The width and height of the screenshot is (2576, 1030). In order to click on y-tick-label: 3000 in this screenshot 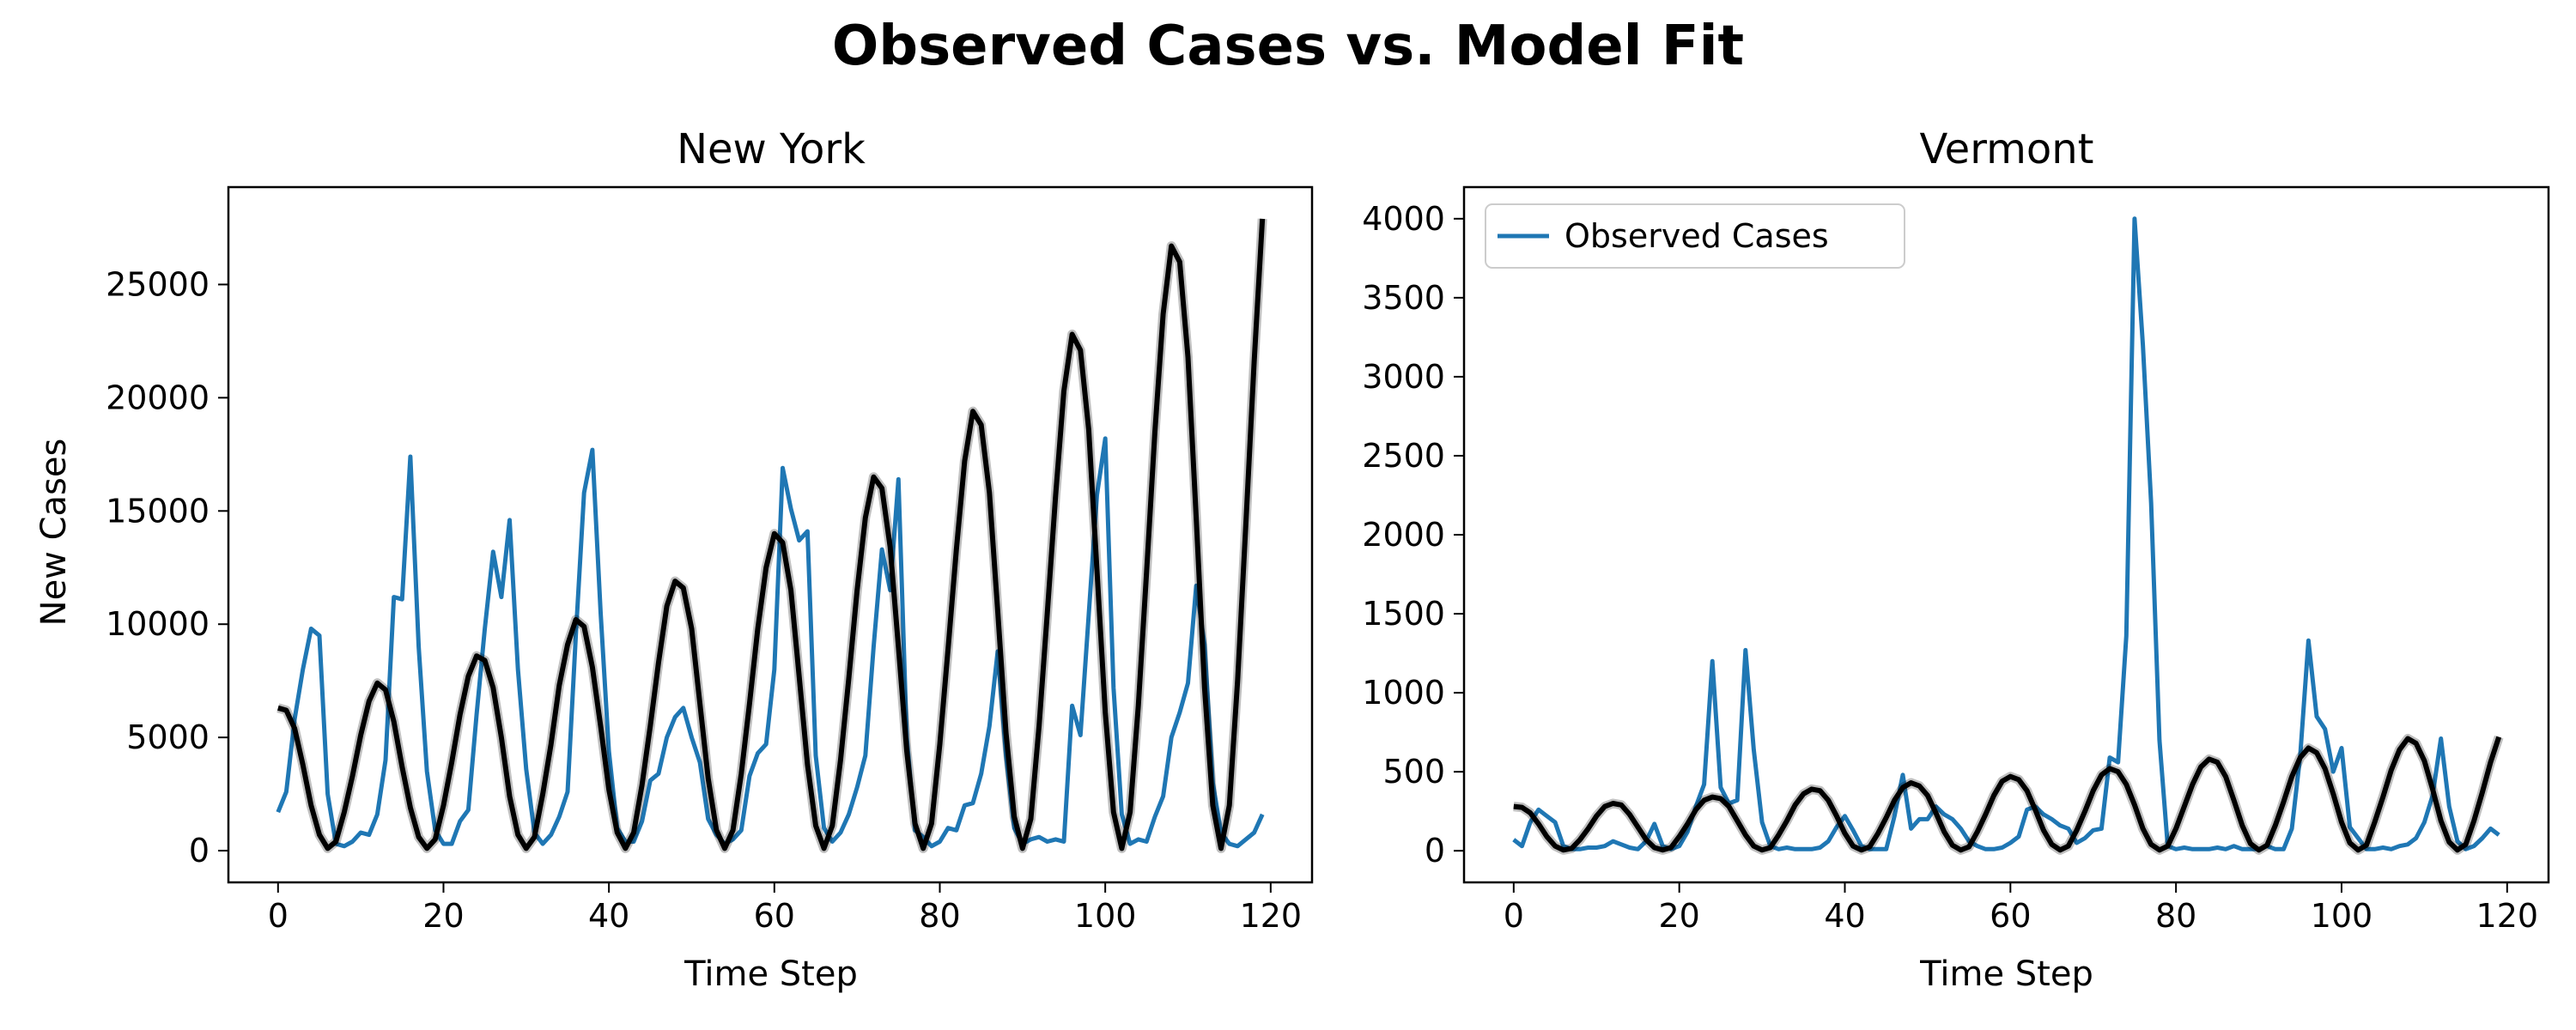, I will do `click(1404, 377)`.